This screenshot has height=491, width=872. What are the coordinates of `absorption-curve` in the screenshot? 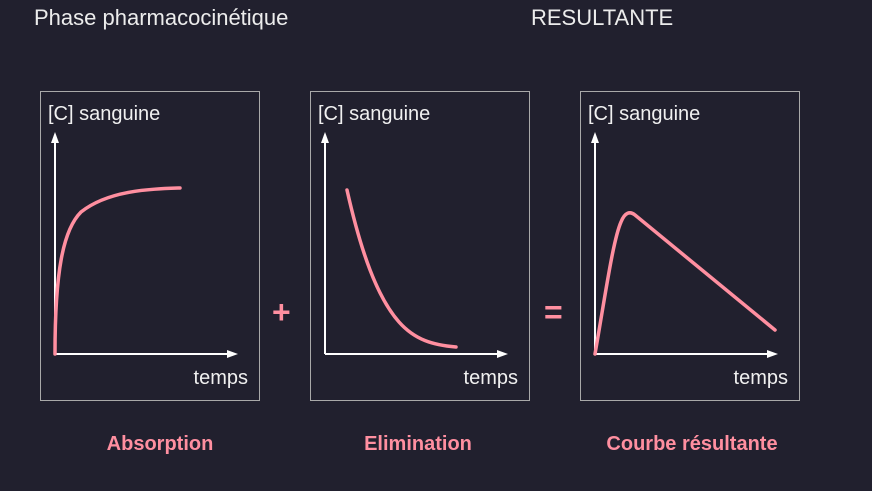 It's located at (117, 271).